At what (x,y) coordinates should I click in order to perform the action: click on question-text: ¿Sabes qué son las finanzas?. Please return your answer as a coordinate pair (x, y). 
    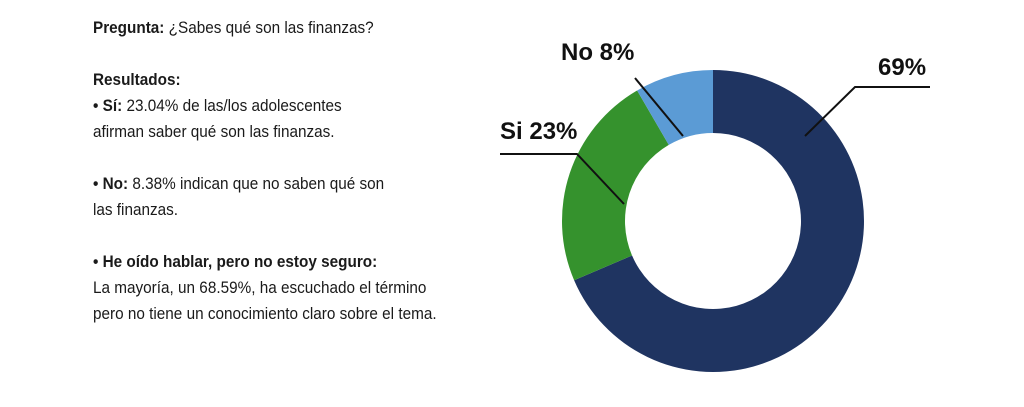
    Looking at the image, I should click on (271, 27).